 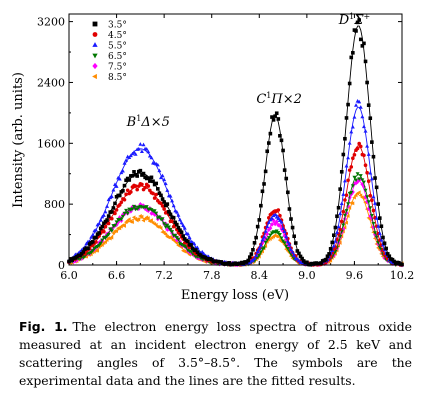 I want to click on legend-label: 8.5°, so click(x=117, y=78).